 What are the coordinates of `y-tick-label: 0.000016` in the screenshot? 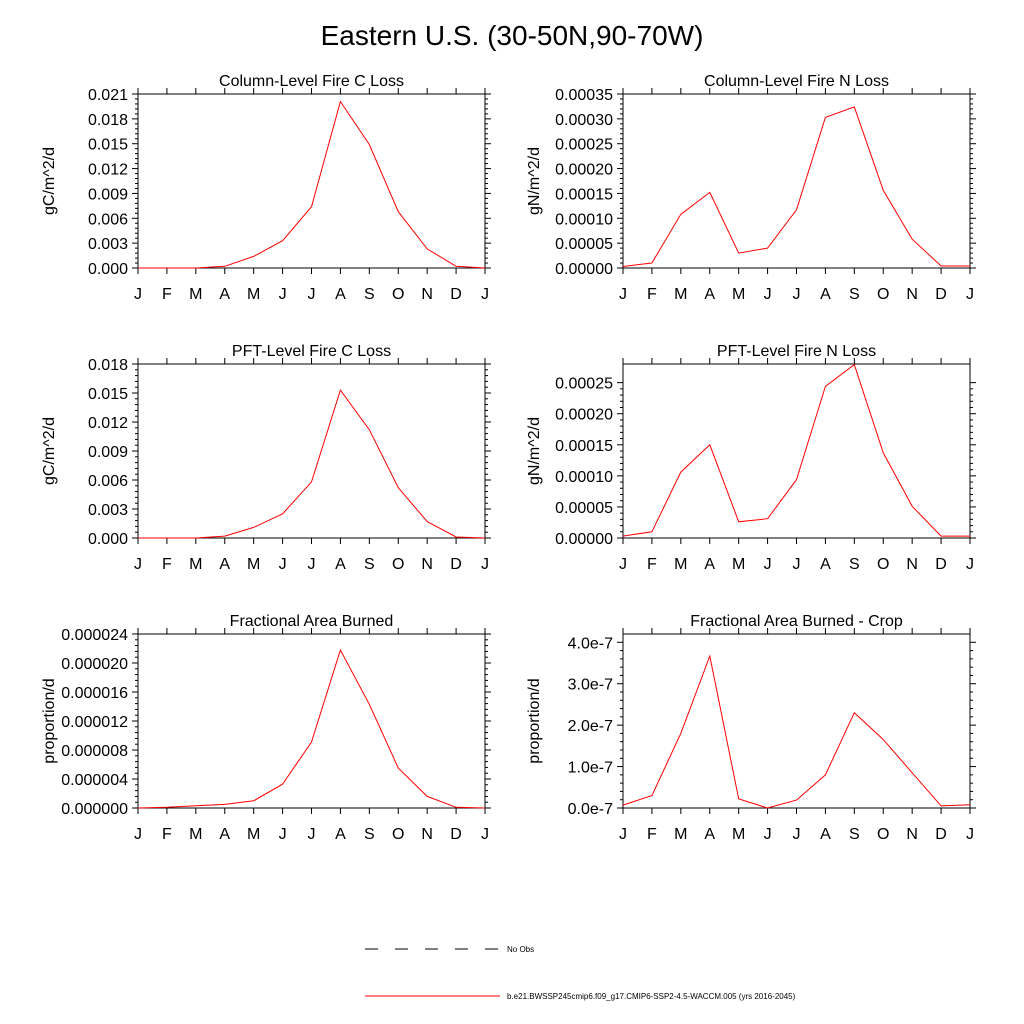 It's located at (94, 693).